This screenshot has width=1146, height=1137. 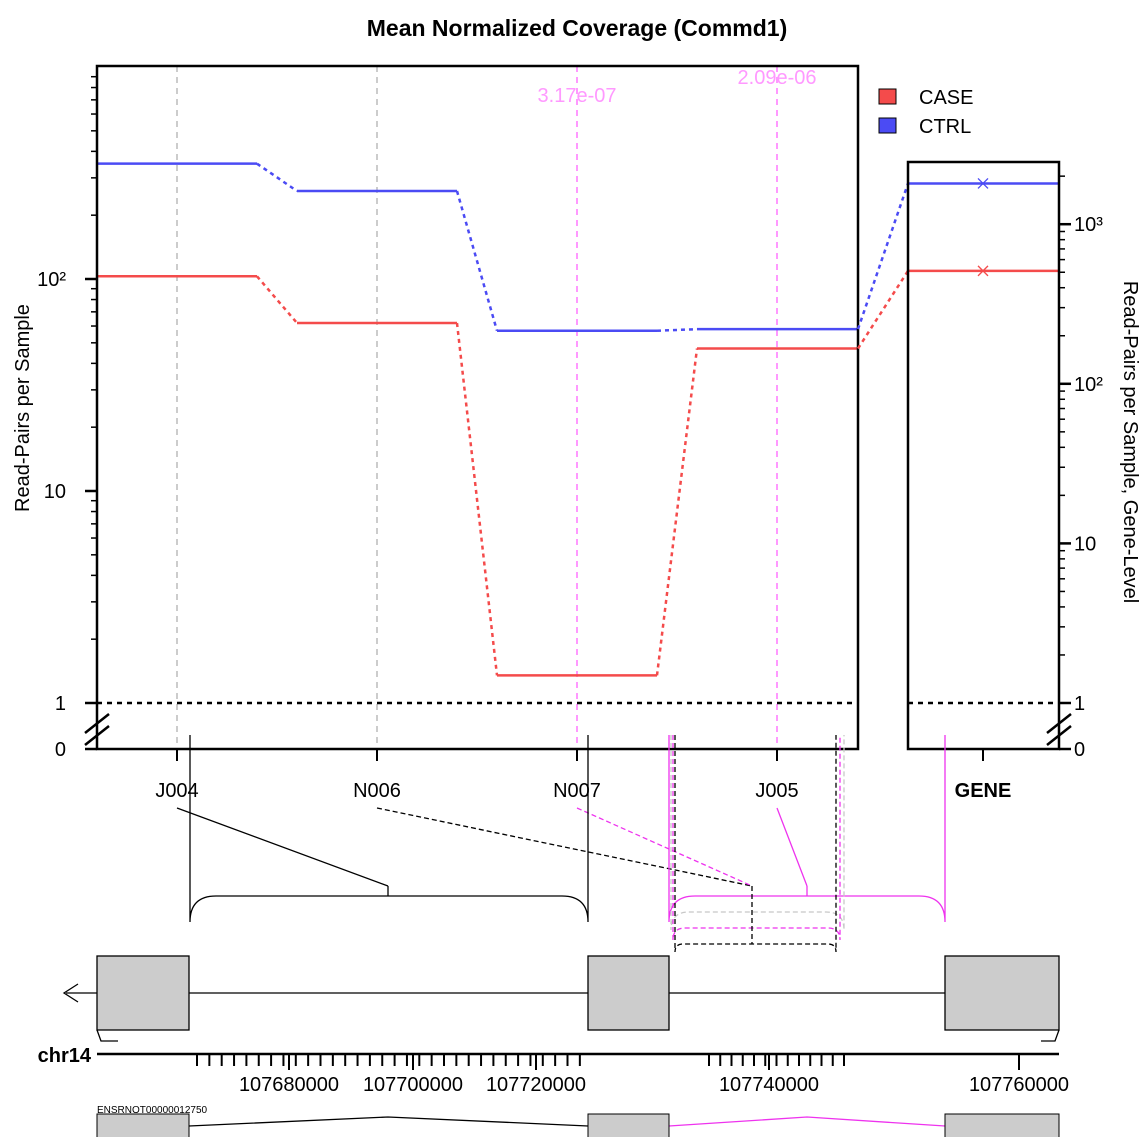 What do you see at coordinates (536, 1085) in the screenshot?
I see `coord-label-3: 107720000` at bounding box center [536, 1085].